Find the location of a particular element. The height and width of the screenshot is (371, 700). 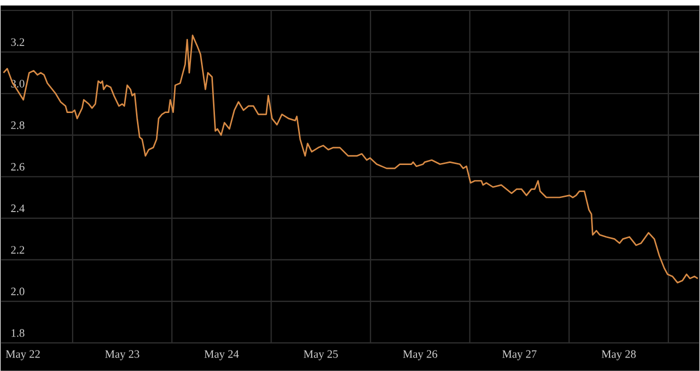

x-tick-label: May 27 is located at coordinates (519, 355).